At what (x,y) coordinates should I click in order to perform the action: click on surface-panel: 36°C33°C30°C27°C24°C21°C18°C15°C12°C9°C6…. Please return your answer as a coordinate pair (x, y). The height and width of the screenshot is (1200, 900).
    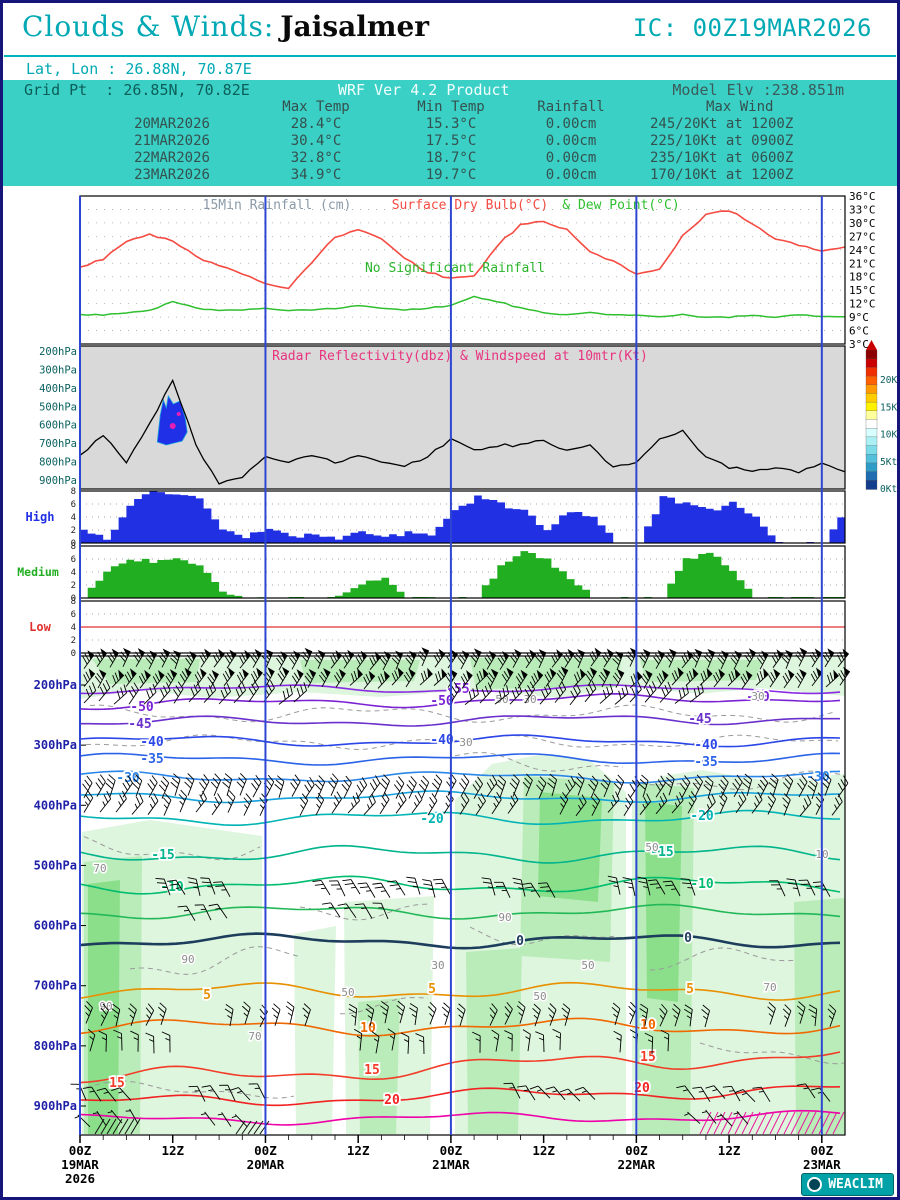
    Looking at the image, I should click on (477, 270).